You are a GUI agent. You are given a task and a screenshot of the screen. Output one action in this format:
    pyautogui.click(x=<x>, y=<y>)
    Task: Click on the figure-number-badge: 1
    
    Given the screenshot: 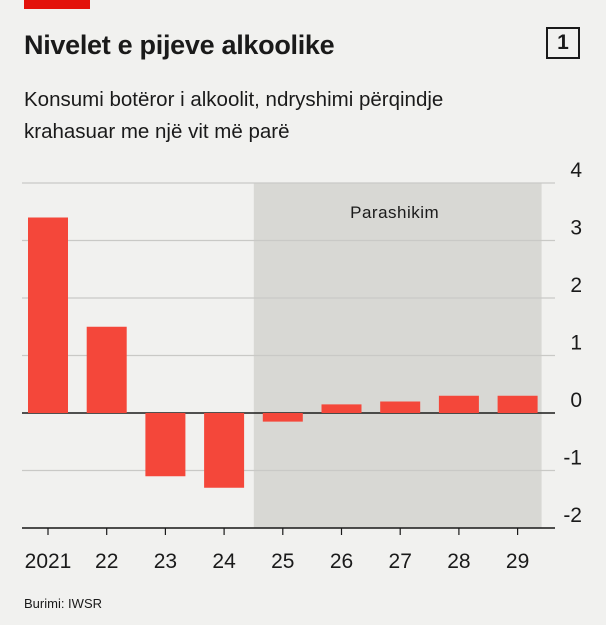 What is the action you would take?
    pyautogui.click(x=563, y=43)
    